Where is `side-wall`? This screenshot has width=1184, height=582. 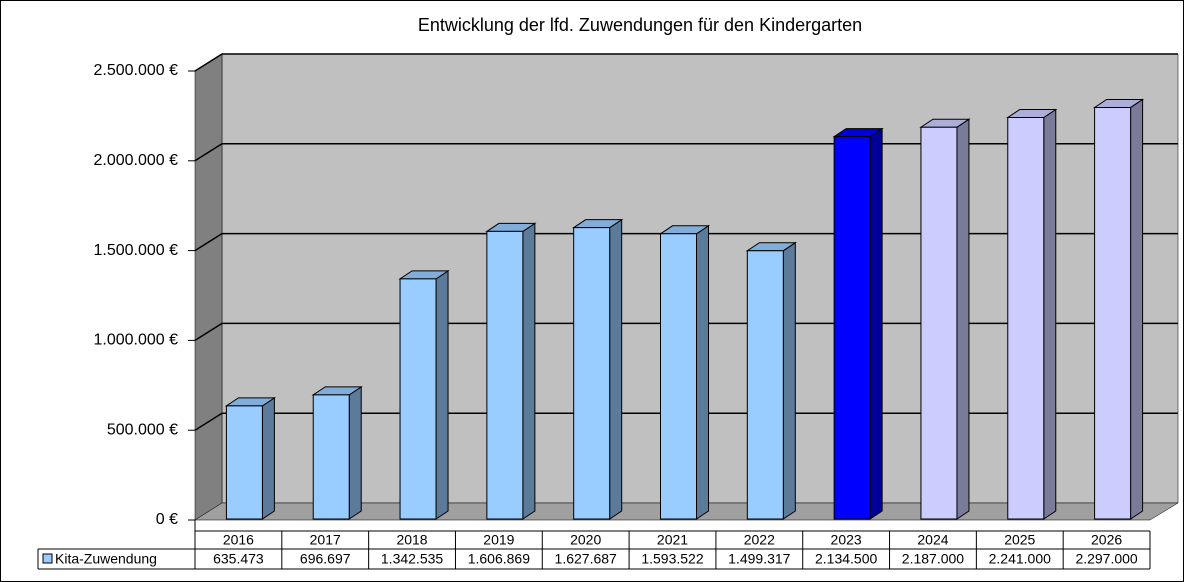
side-wall is located at coordinates (208, 287).